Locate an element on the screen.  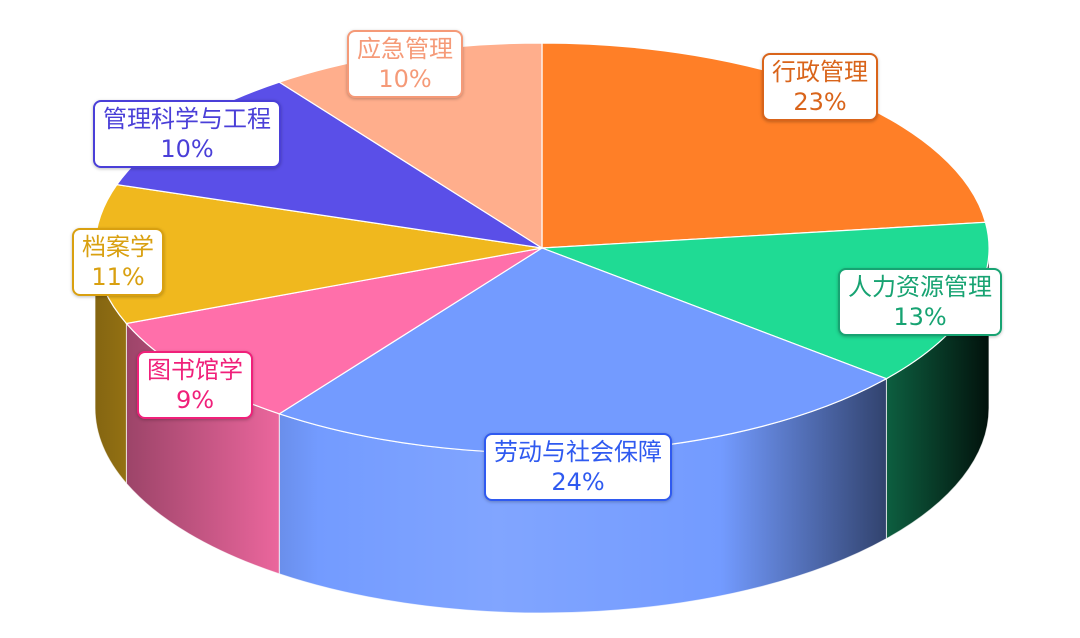
slice-percent: 9% is located at coordinates (195, 400).